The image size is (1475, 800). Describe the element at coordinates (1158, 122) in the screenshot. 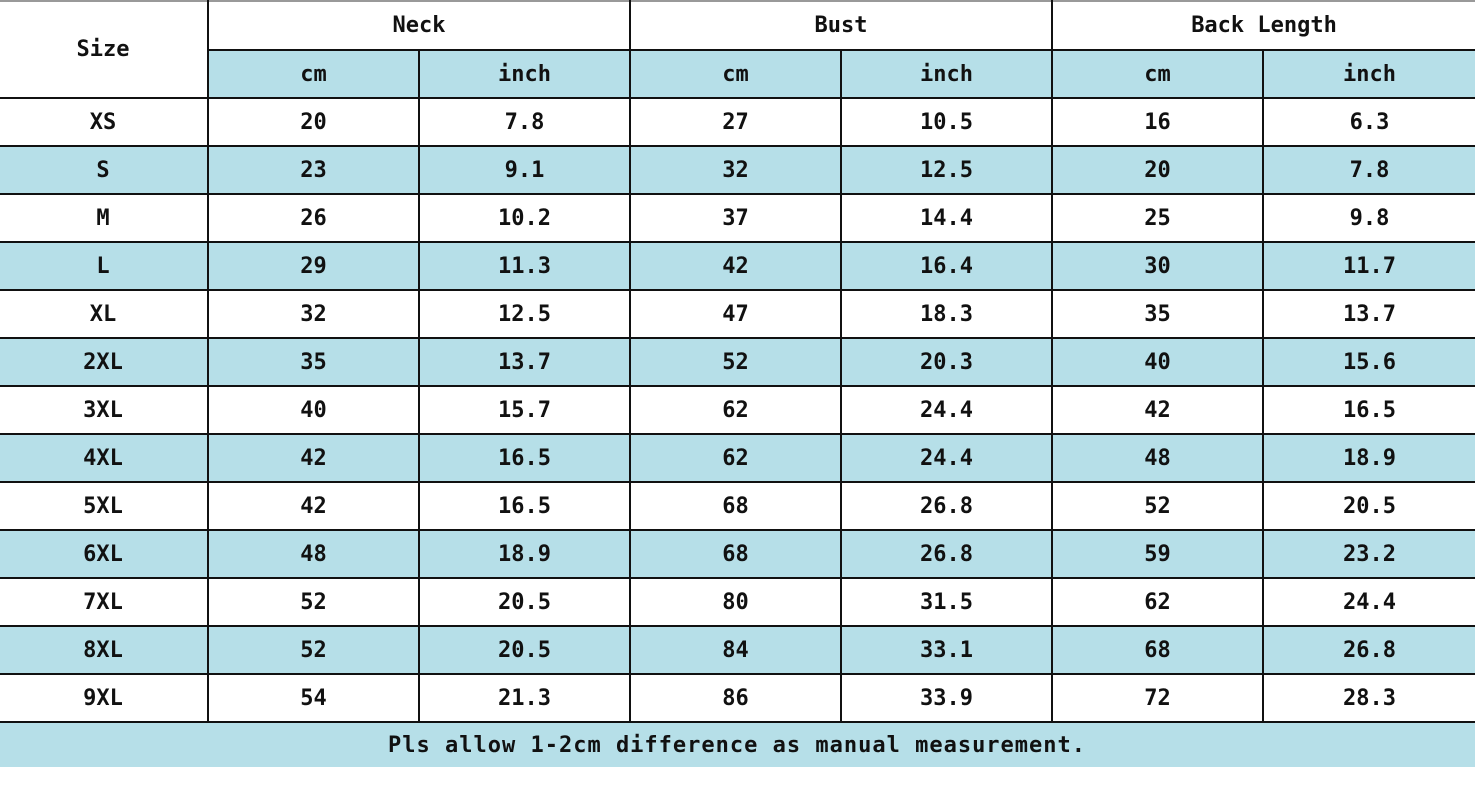

I see `value-cell: 16` at that location.